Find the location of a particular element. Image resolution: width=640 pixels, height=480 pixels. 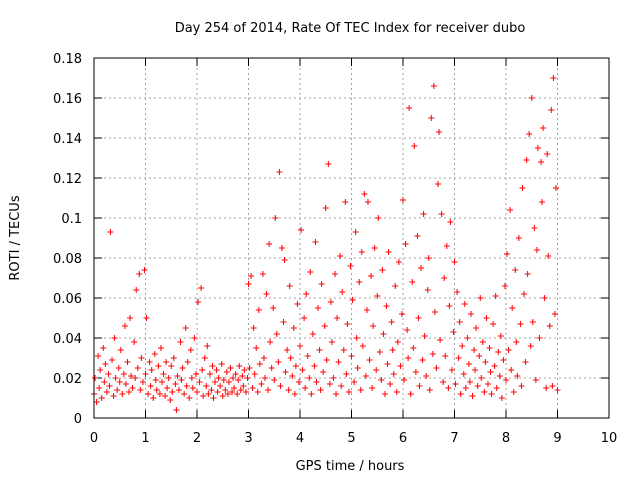

x-tick-label: 4 is located at coordinates (300, 438).